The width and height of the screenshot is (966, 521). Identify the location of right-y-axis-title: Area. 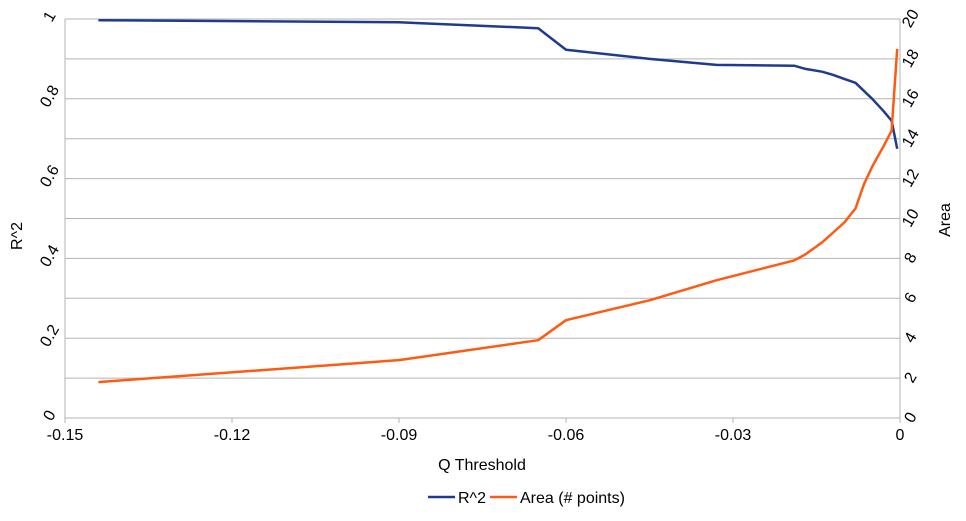
(945, 220).